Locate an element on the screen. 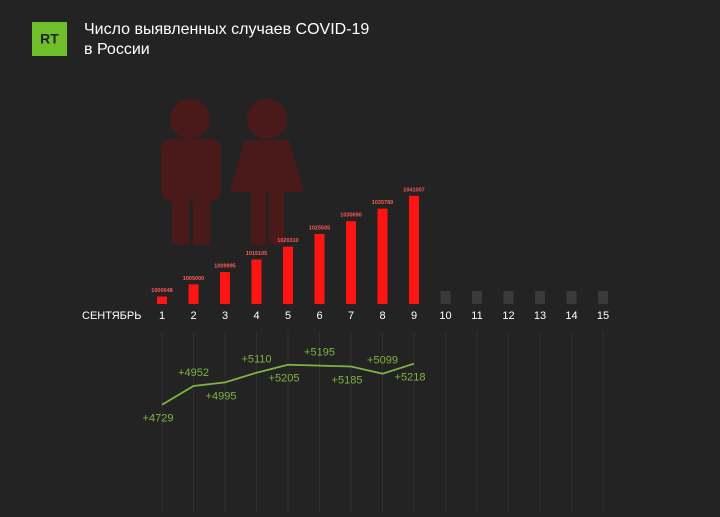  x-tick-label: 7 is located at coordinates (351, 316).